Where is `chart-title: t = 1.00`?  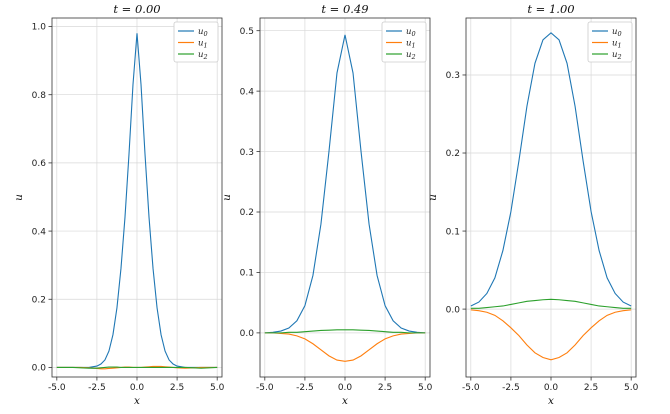 chart-title: t = 1.00 is located at coordinates (550, 9).